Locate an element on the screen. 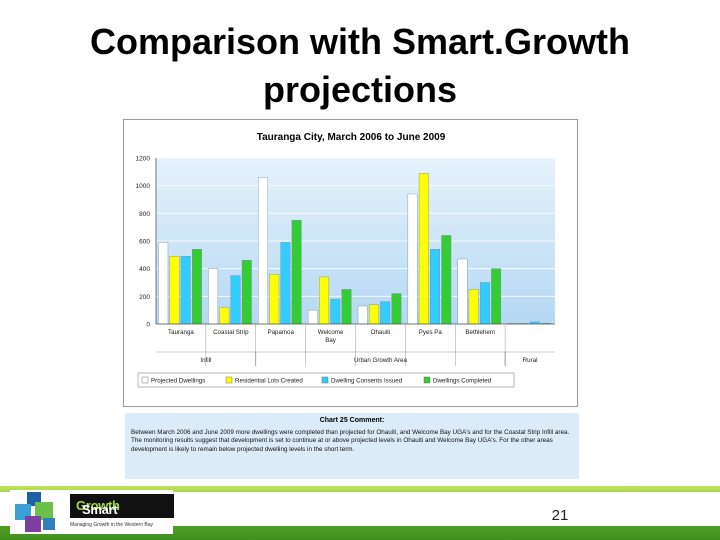 This screenshot has width=720, height=540. logo-tagline: Managing Growth in the Western Bay is located at coordinates (112, 525).